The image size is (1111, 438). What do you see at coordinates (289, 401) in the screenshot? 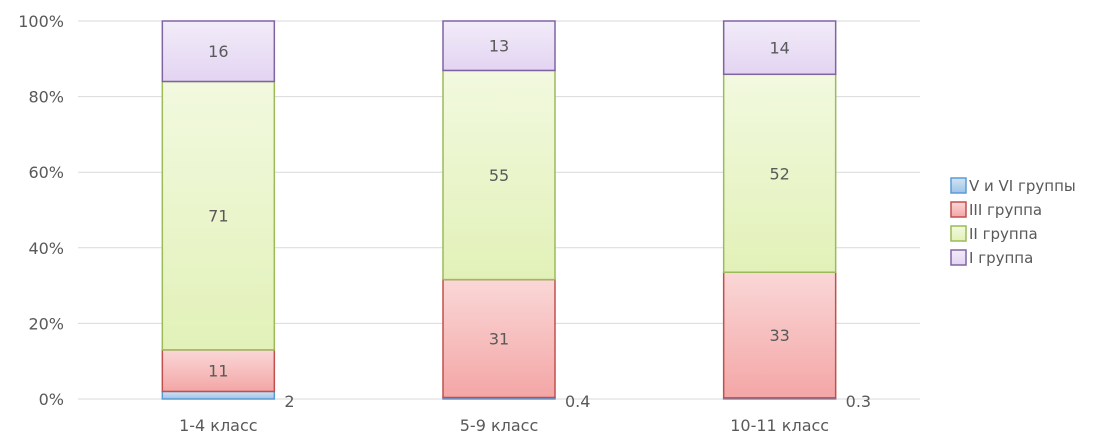
I see `data-label-0-0: 2` at bounding box center [289, 401].